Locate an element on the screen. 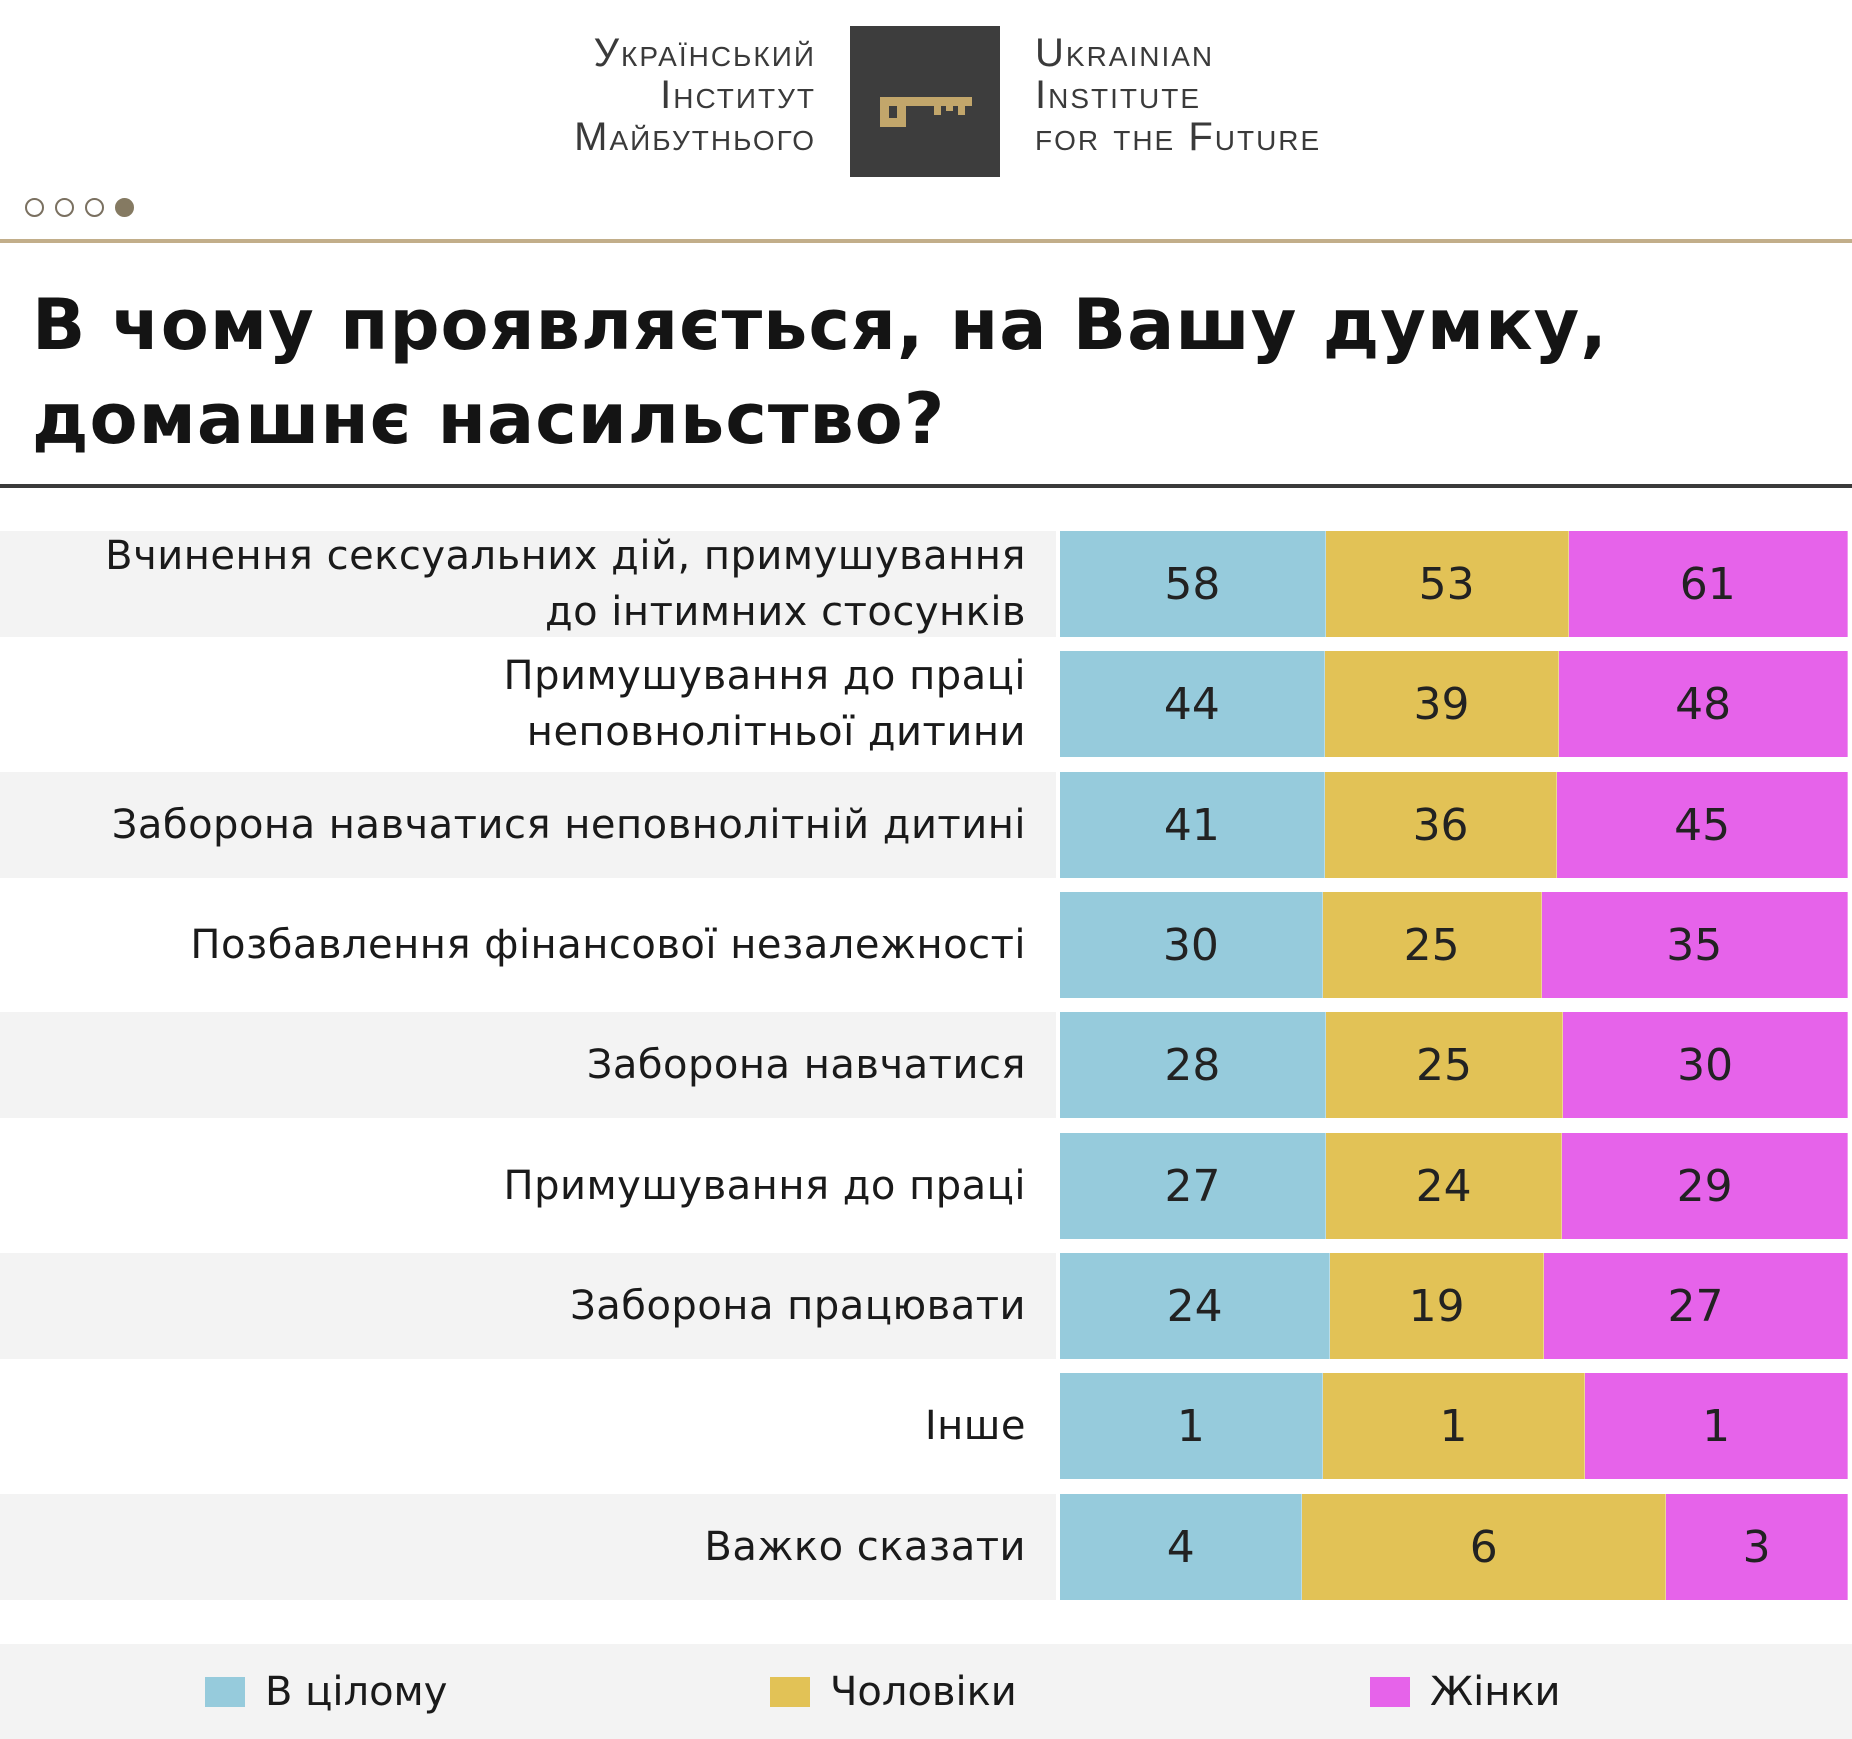 The height and width of the screenshot is (1739, 1852). bar-segment-overall: 41 is located at coordinates (1192, 825).